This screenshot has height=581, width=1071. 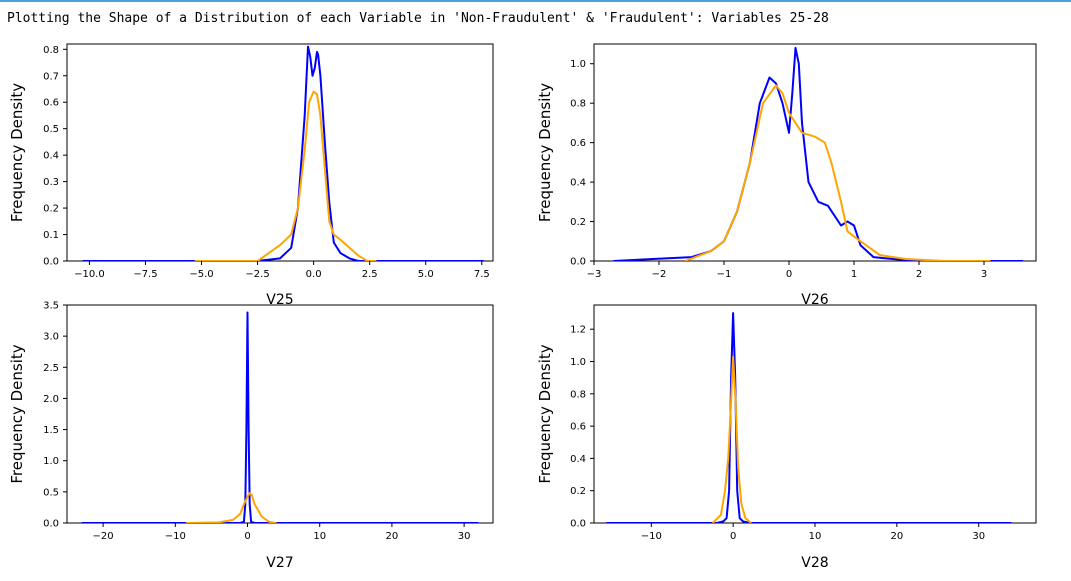 I want to click on x-tick-label: 0.0, so click(x=314, y=274).